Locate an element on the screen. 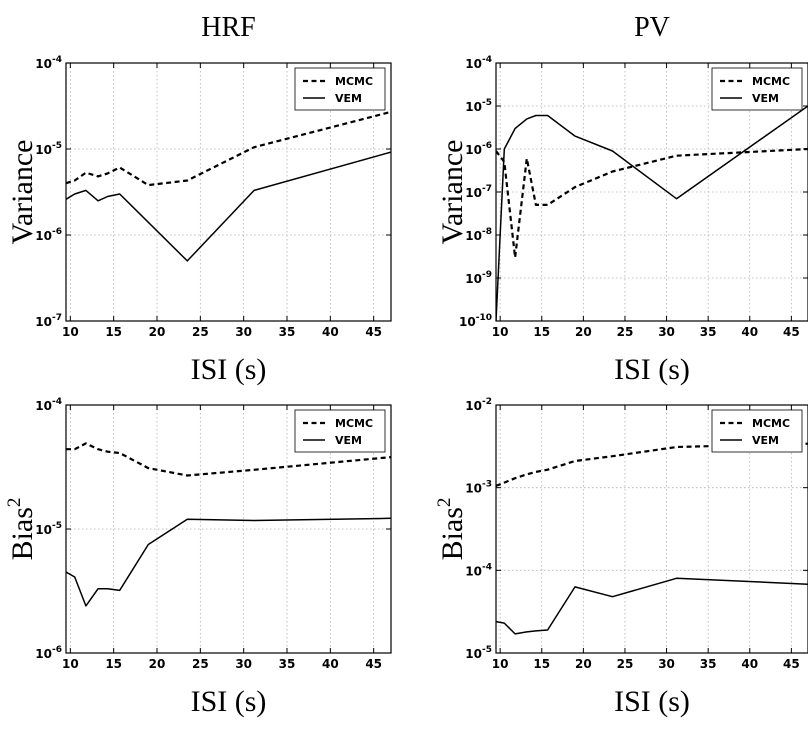  y-tick-label: 10⁻² is located at coordinates (478, 405).